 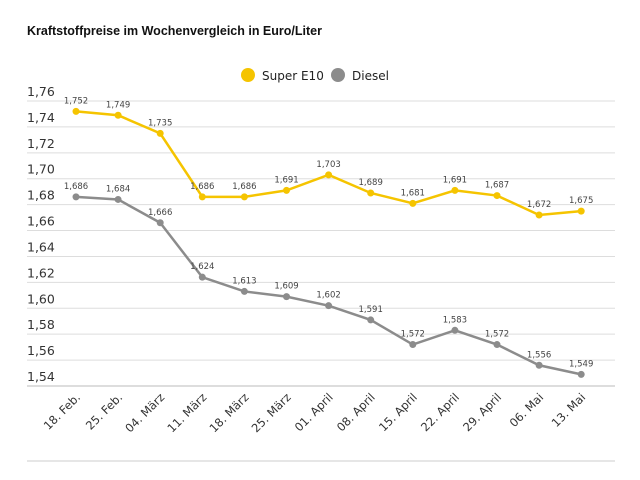 What do you see at coordinates (398, 412) in the screenshot?
I see `x-tick-label: 15. April` at bounding box center [398, 412].